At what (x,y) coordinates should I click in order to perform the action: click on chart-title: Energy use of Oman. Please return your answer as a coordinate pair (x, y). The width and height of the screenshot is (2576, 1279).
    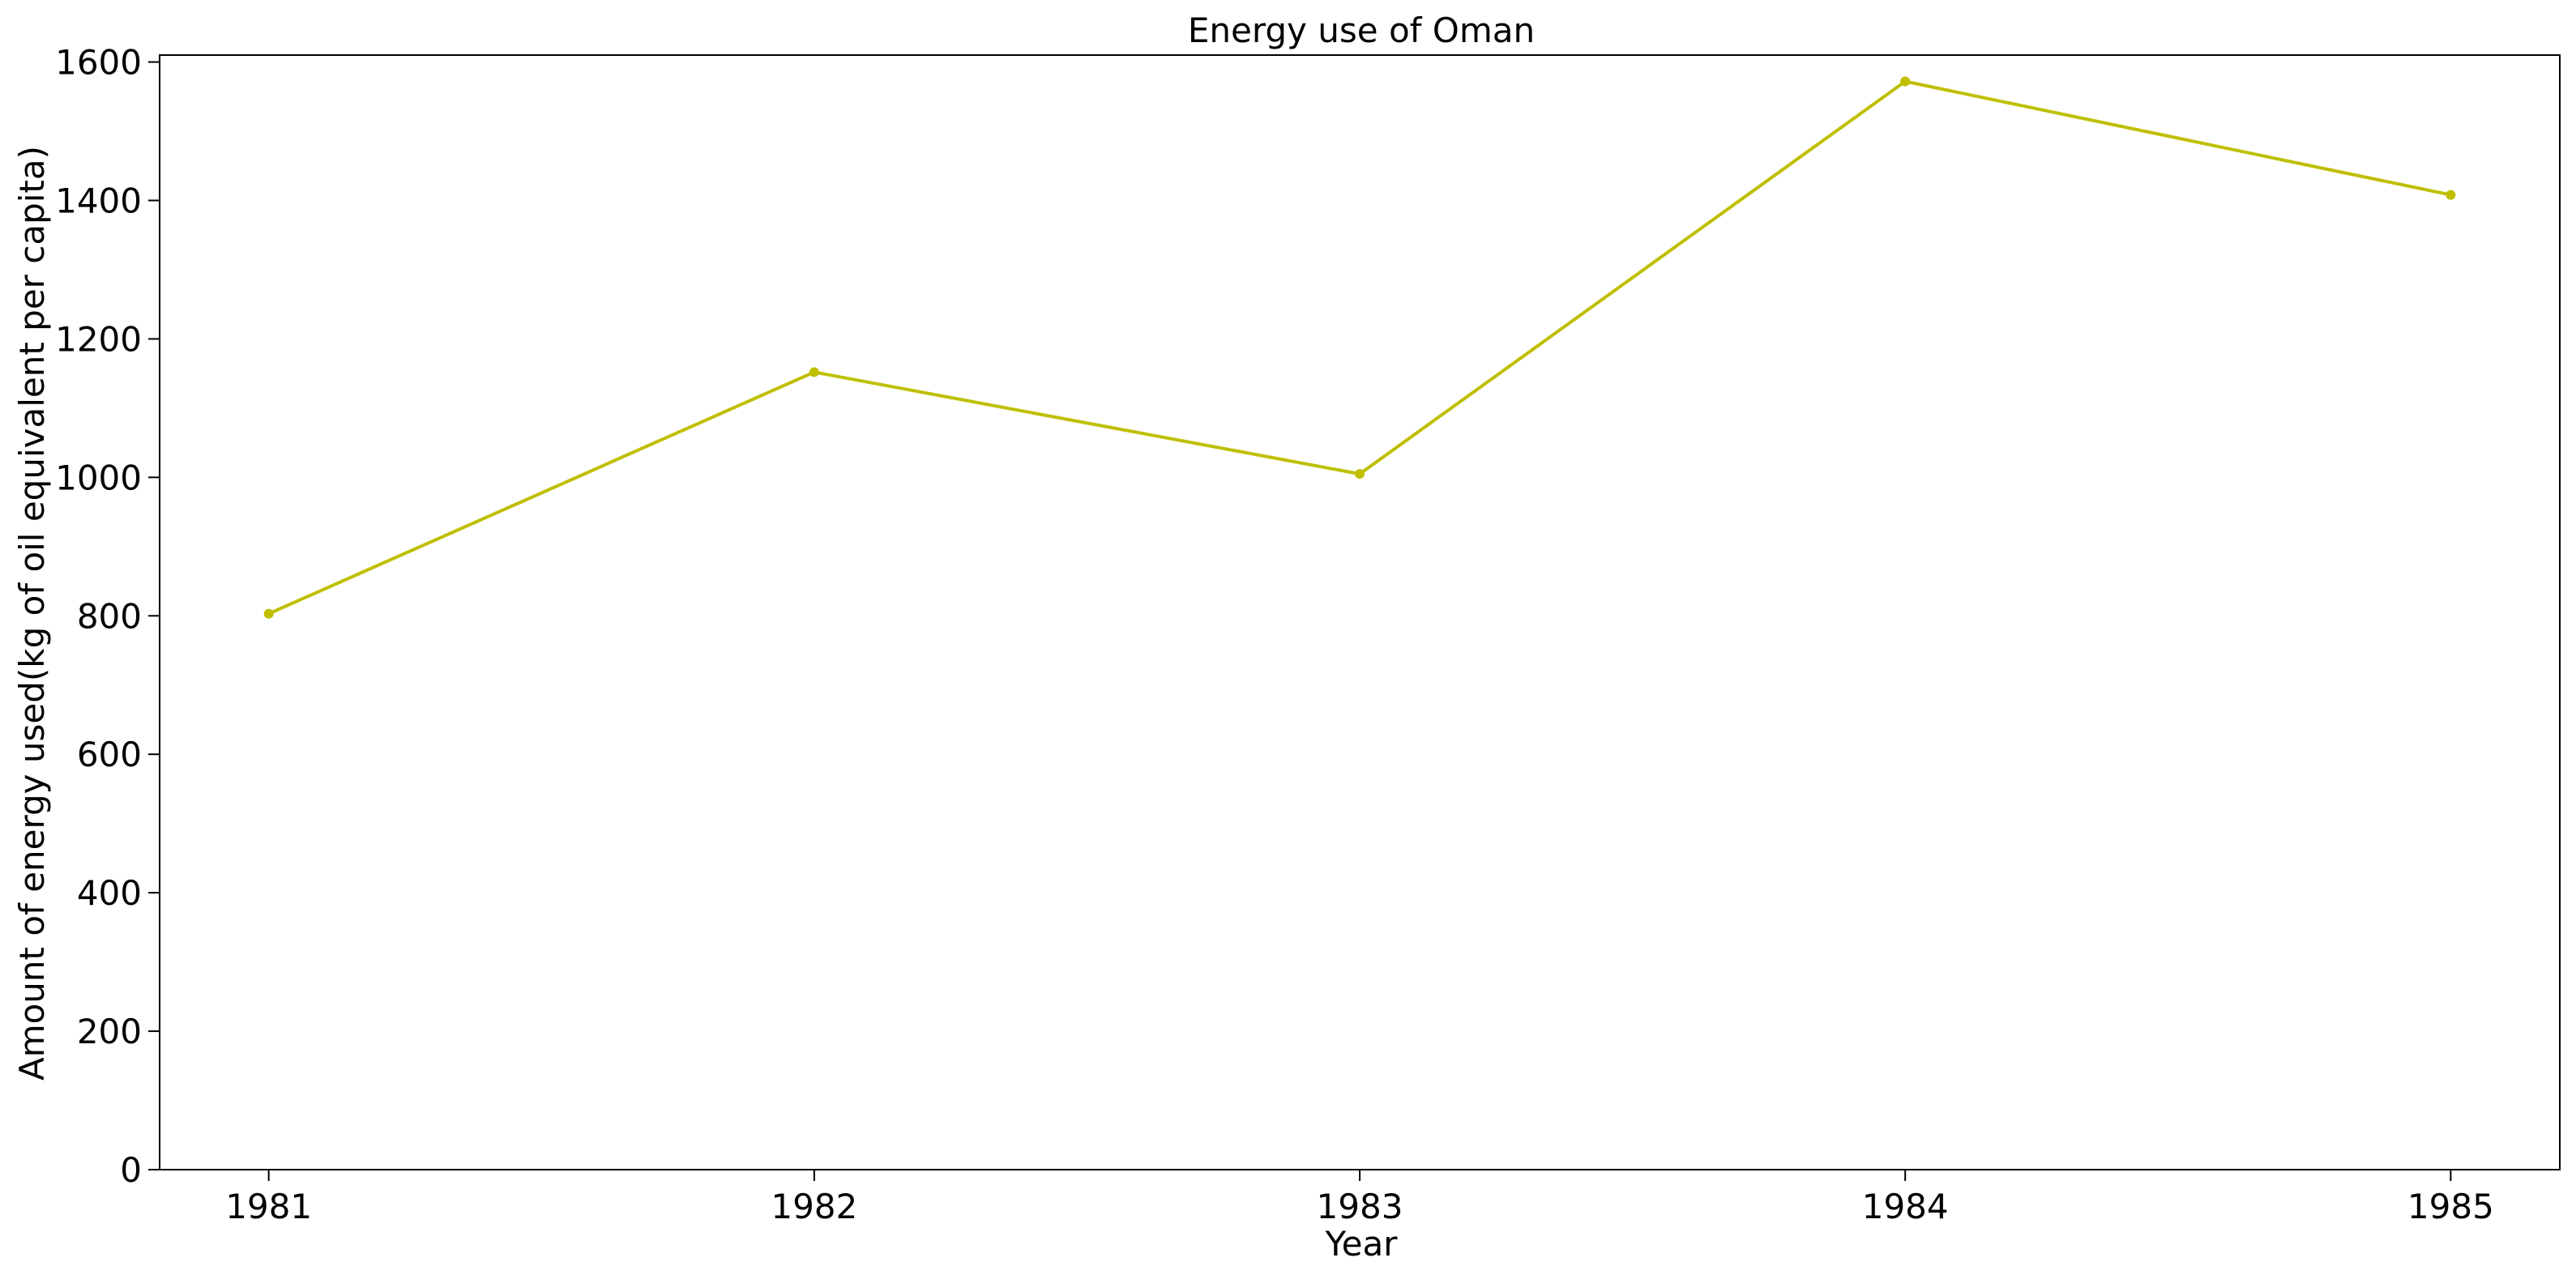
    Looking at the image, I should click on (1361, 30).